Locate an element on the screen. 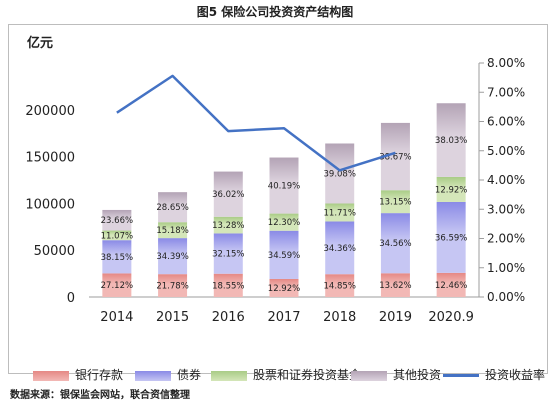  segment-value-label: 18.55% is located at coordinates (228, 286).